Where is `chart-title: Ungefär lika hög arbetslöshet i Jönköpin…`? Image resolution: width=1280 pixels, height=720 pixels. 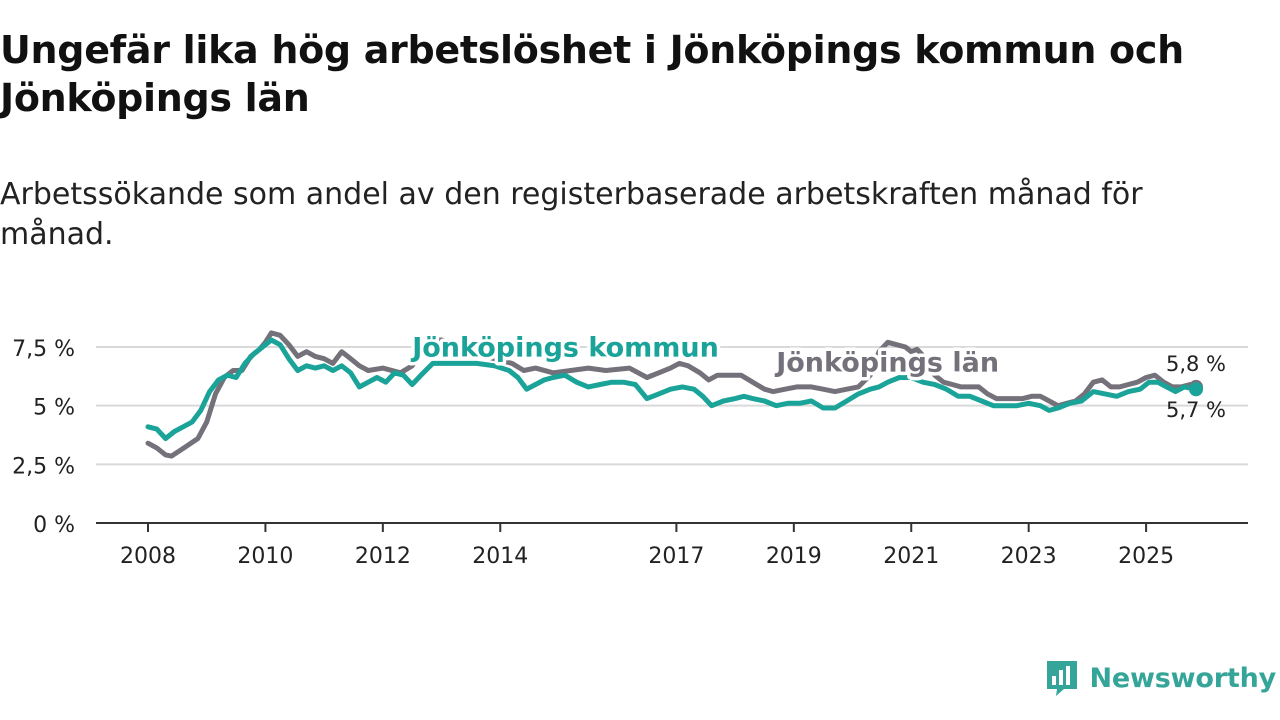
chart-title: Ungefär lika hög arbetslöshet i Jönköpin… is located at coordinates (592, 74).